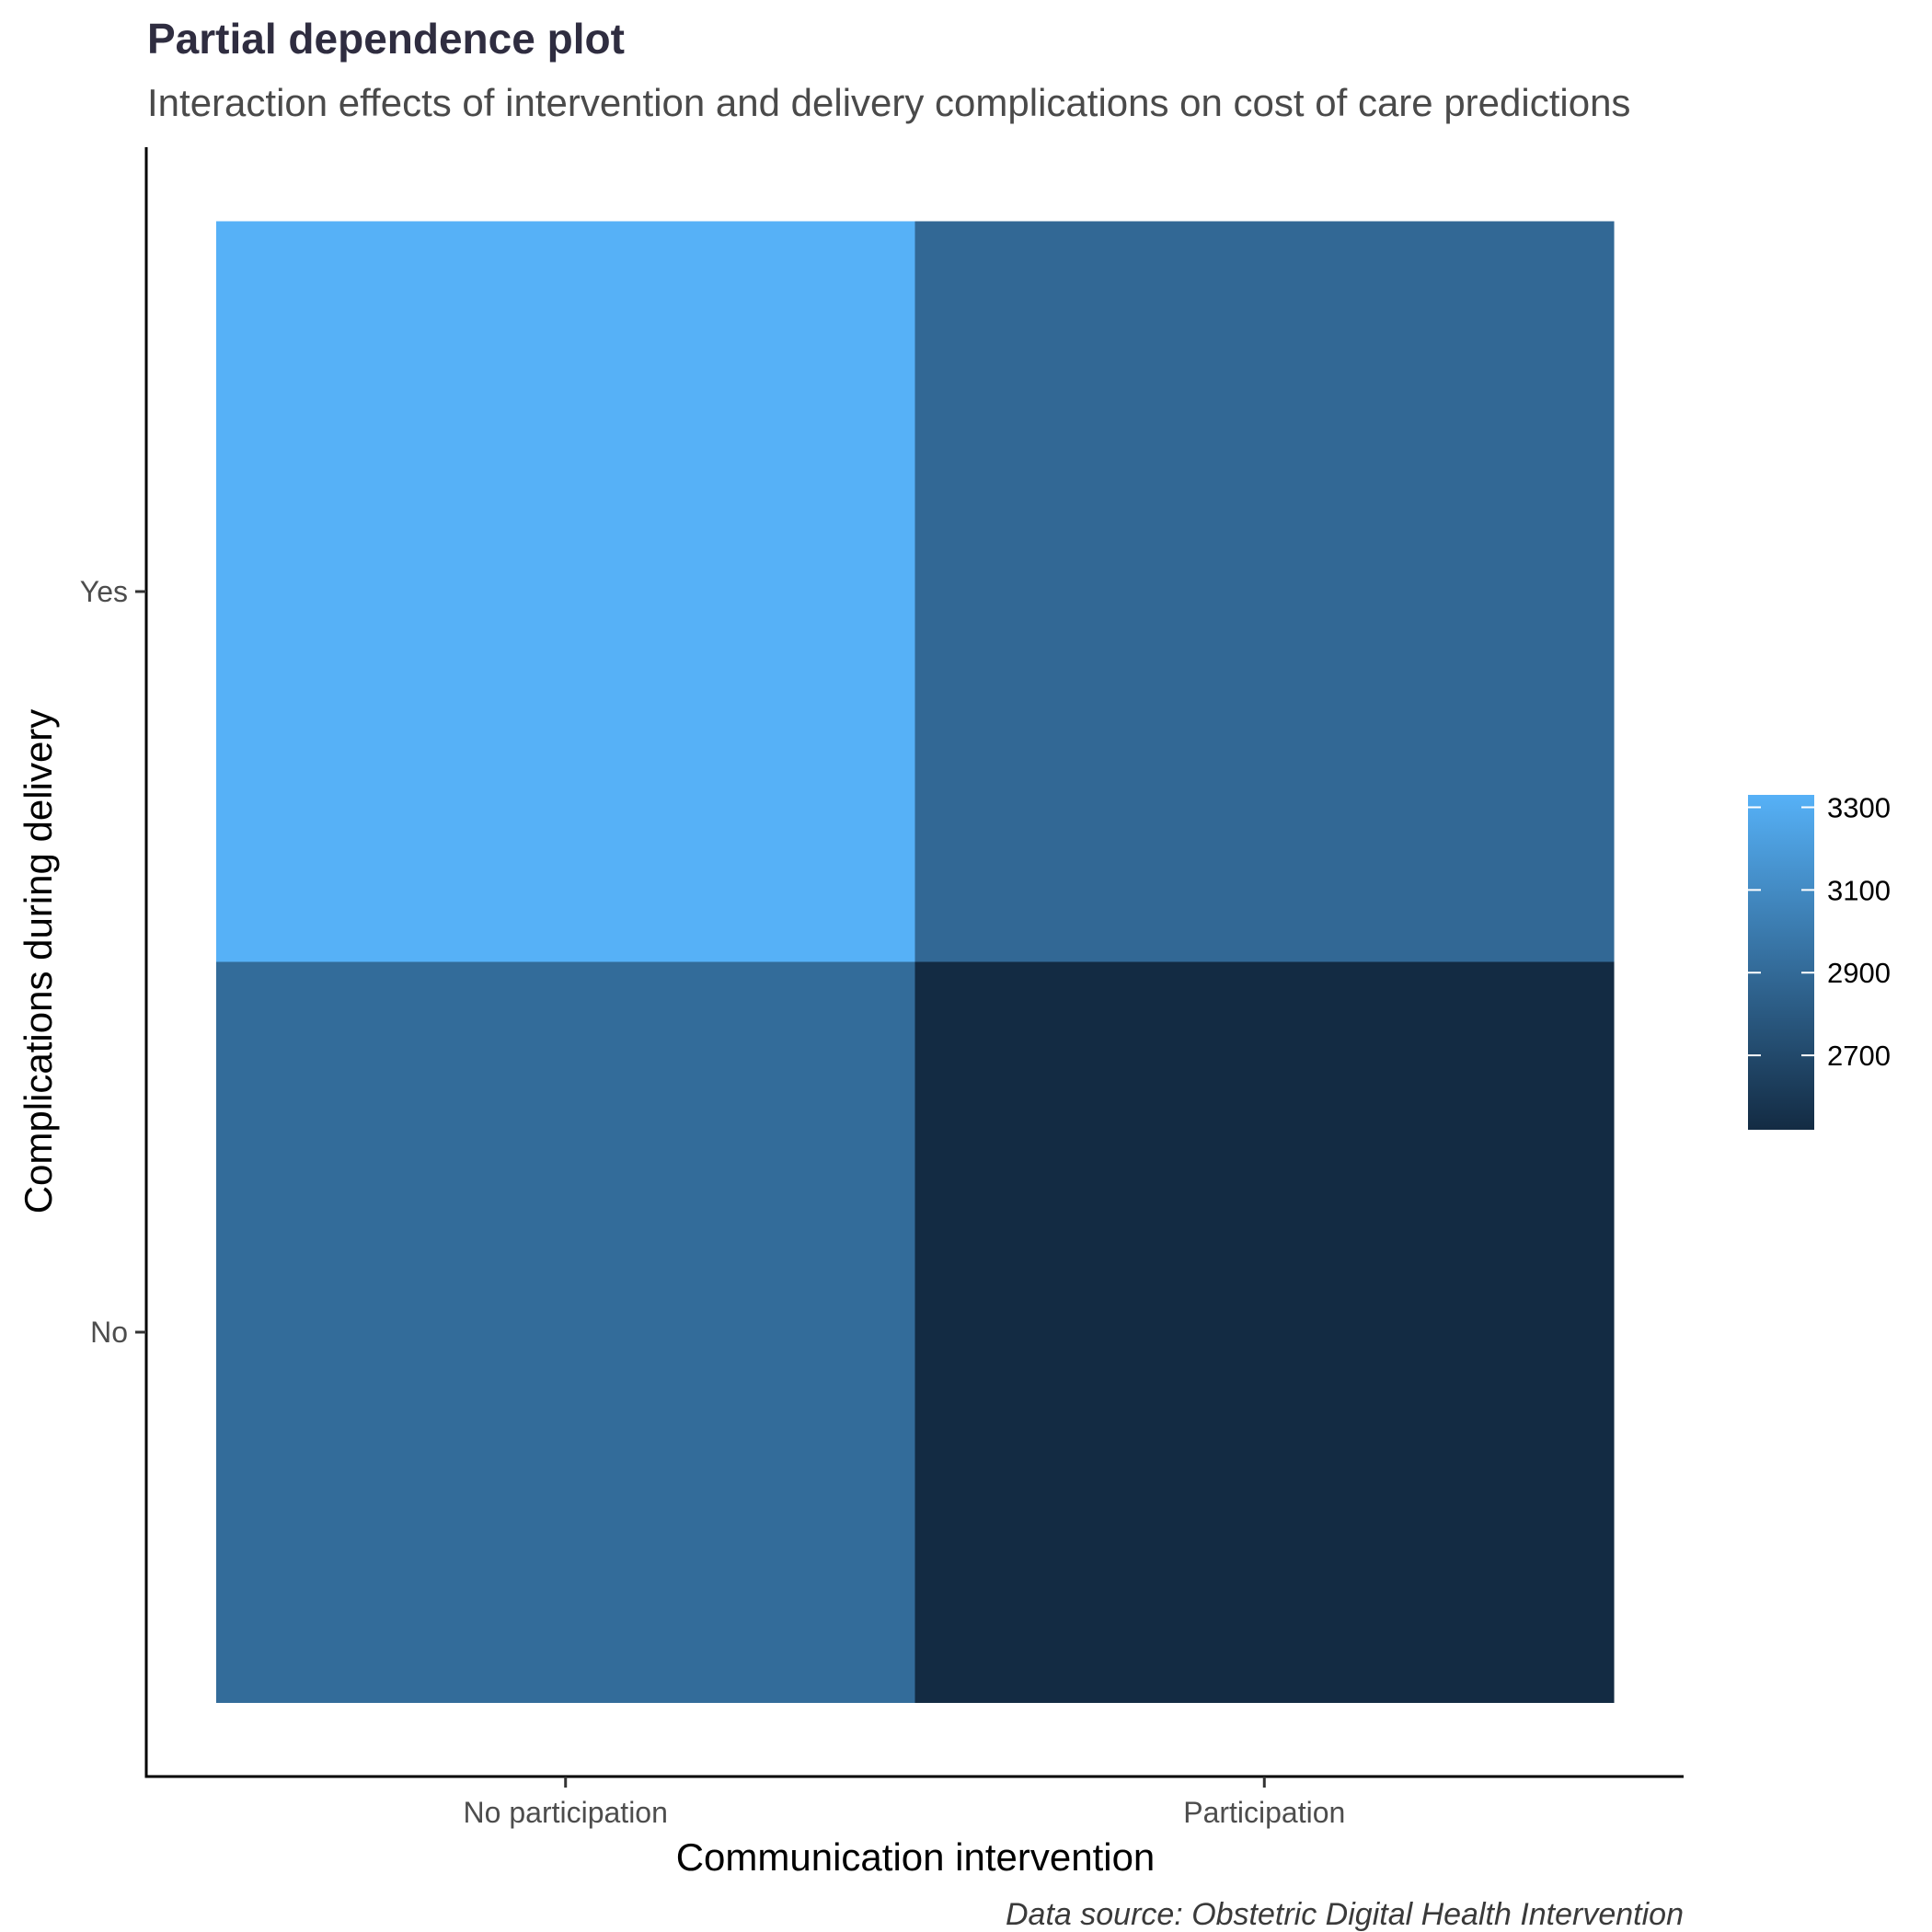  I want to click on heatmap-cell-no-participation-yes, so click(565, 591).